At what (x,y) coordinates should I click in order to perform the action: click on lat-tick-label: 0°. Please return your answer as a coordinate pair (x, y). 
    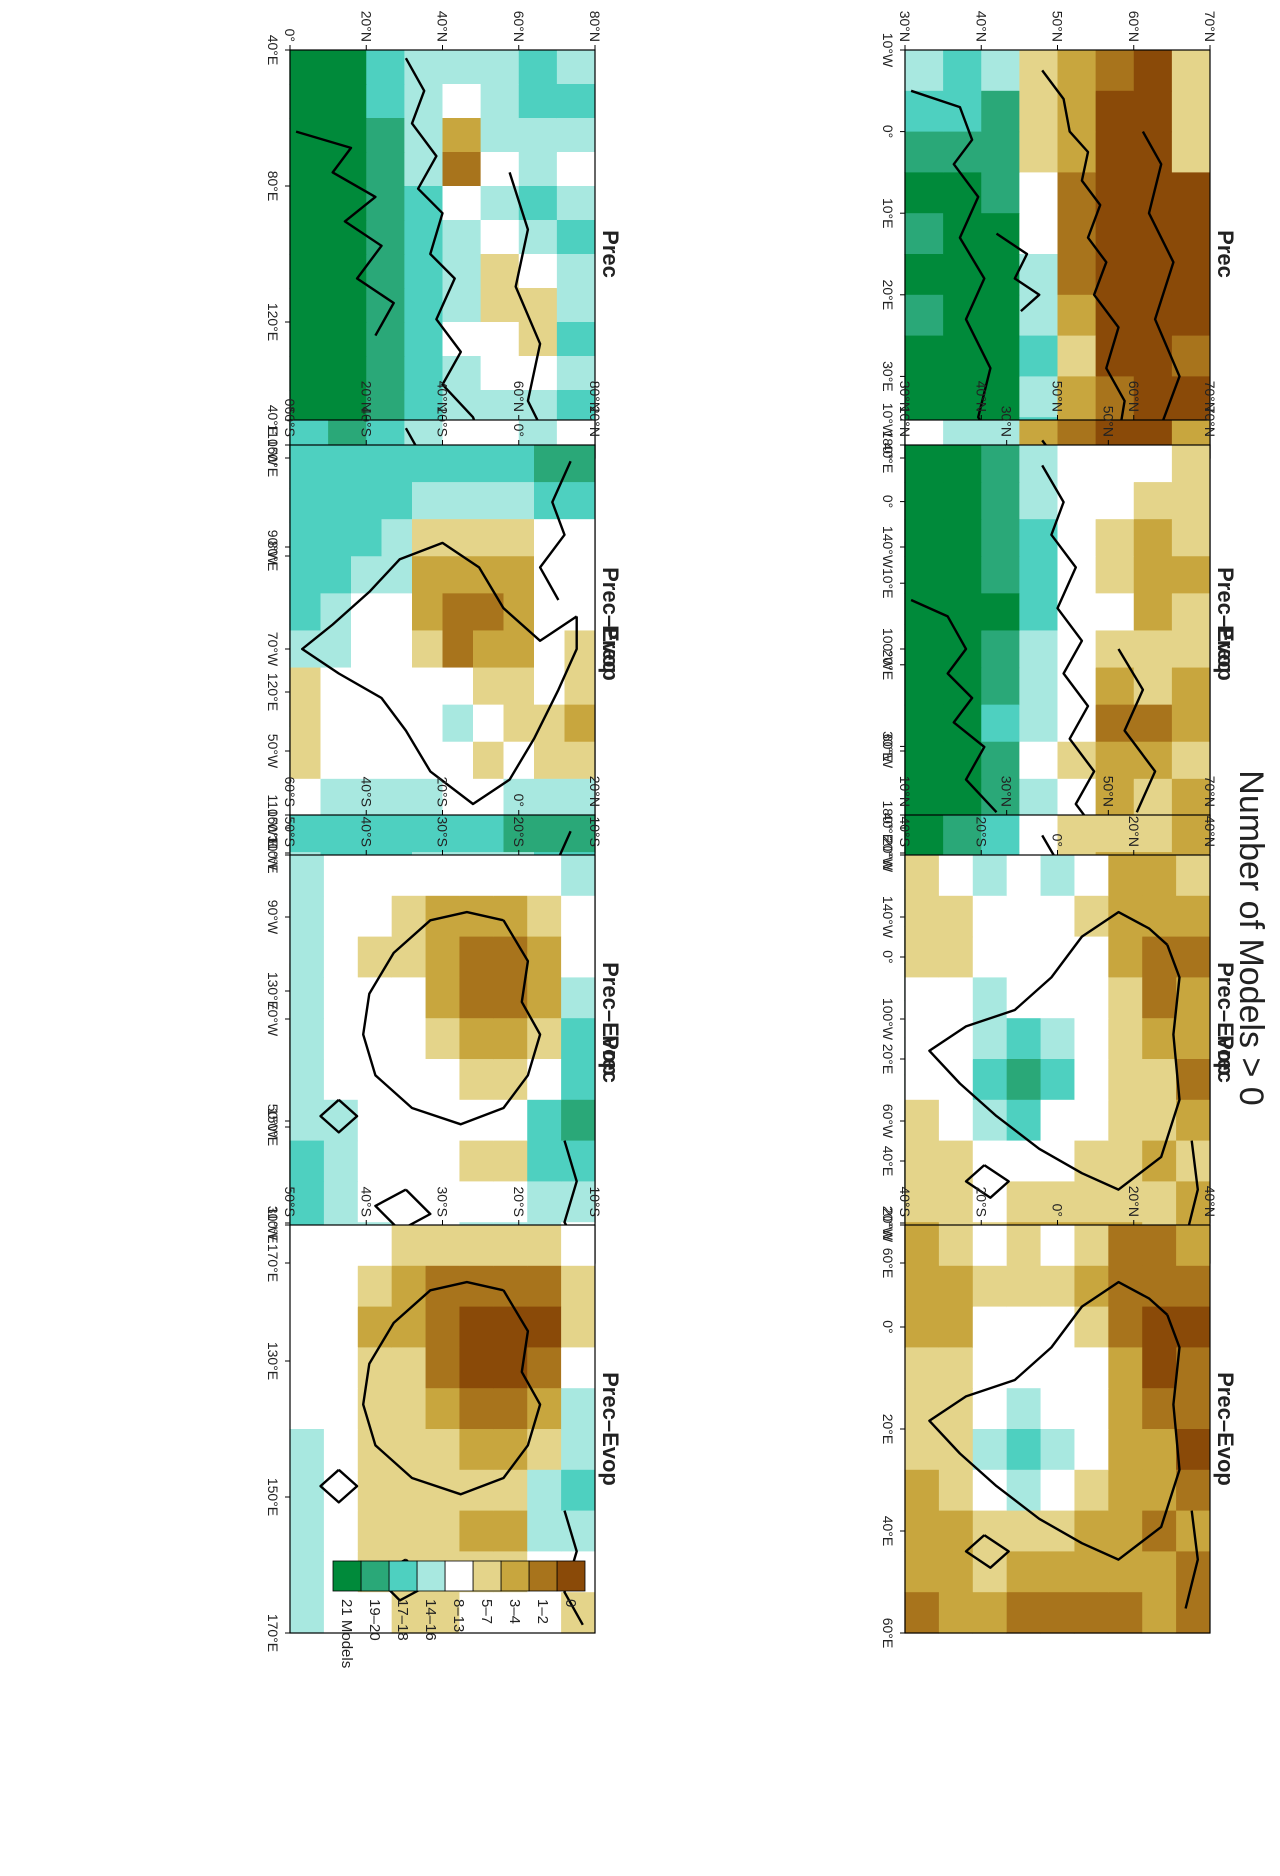
    Looking at the image, I should click on (290, 405).